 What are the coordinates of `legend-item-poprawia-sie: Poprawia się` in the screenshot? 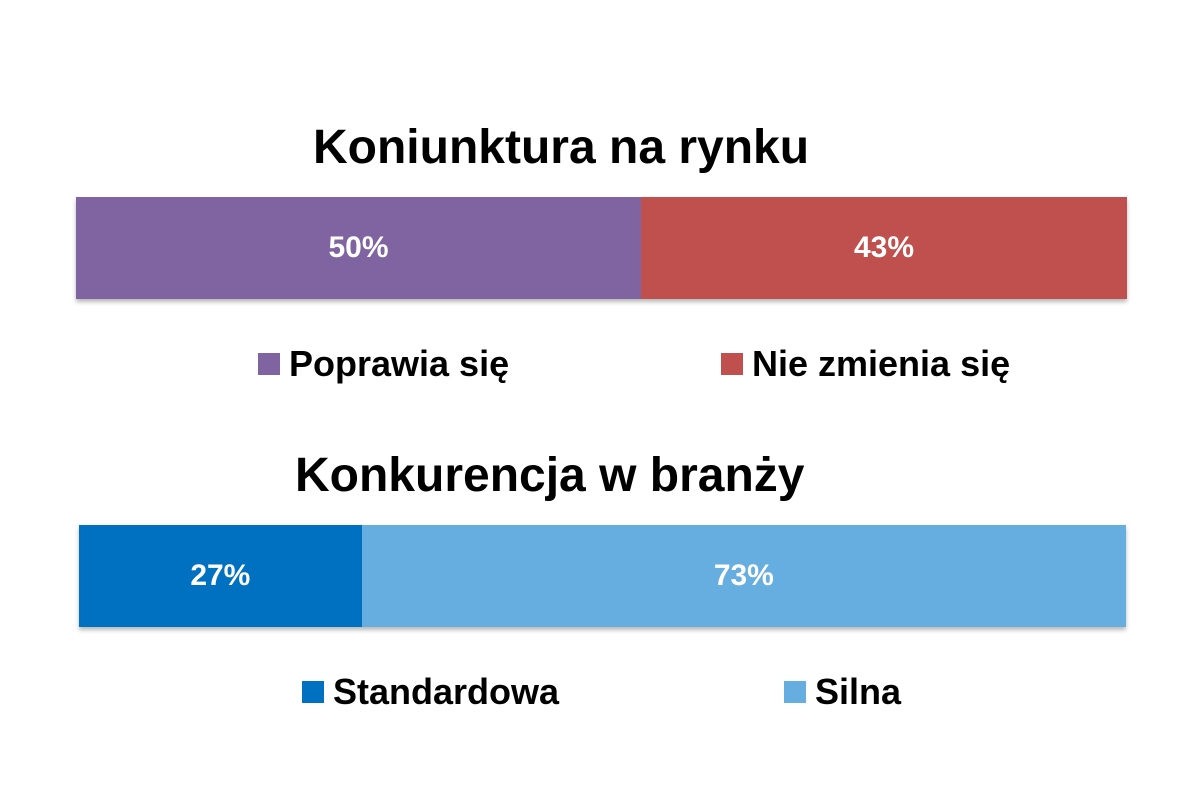 It's located at (383, 364).